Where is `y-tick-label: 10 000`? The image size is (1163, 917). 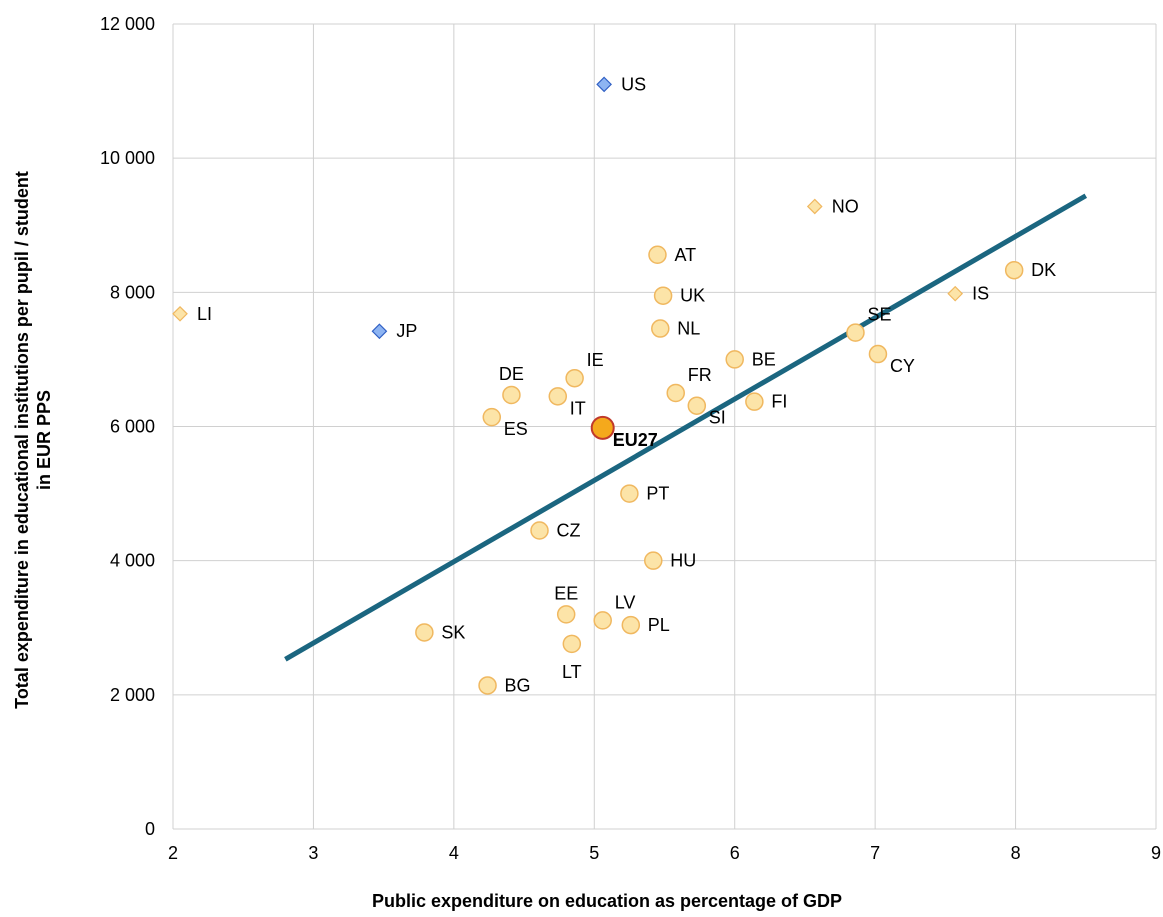
y-tick-label: 10 000 is located at coordinates (127, 158).